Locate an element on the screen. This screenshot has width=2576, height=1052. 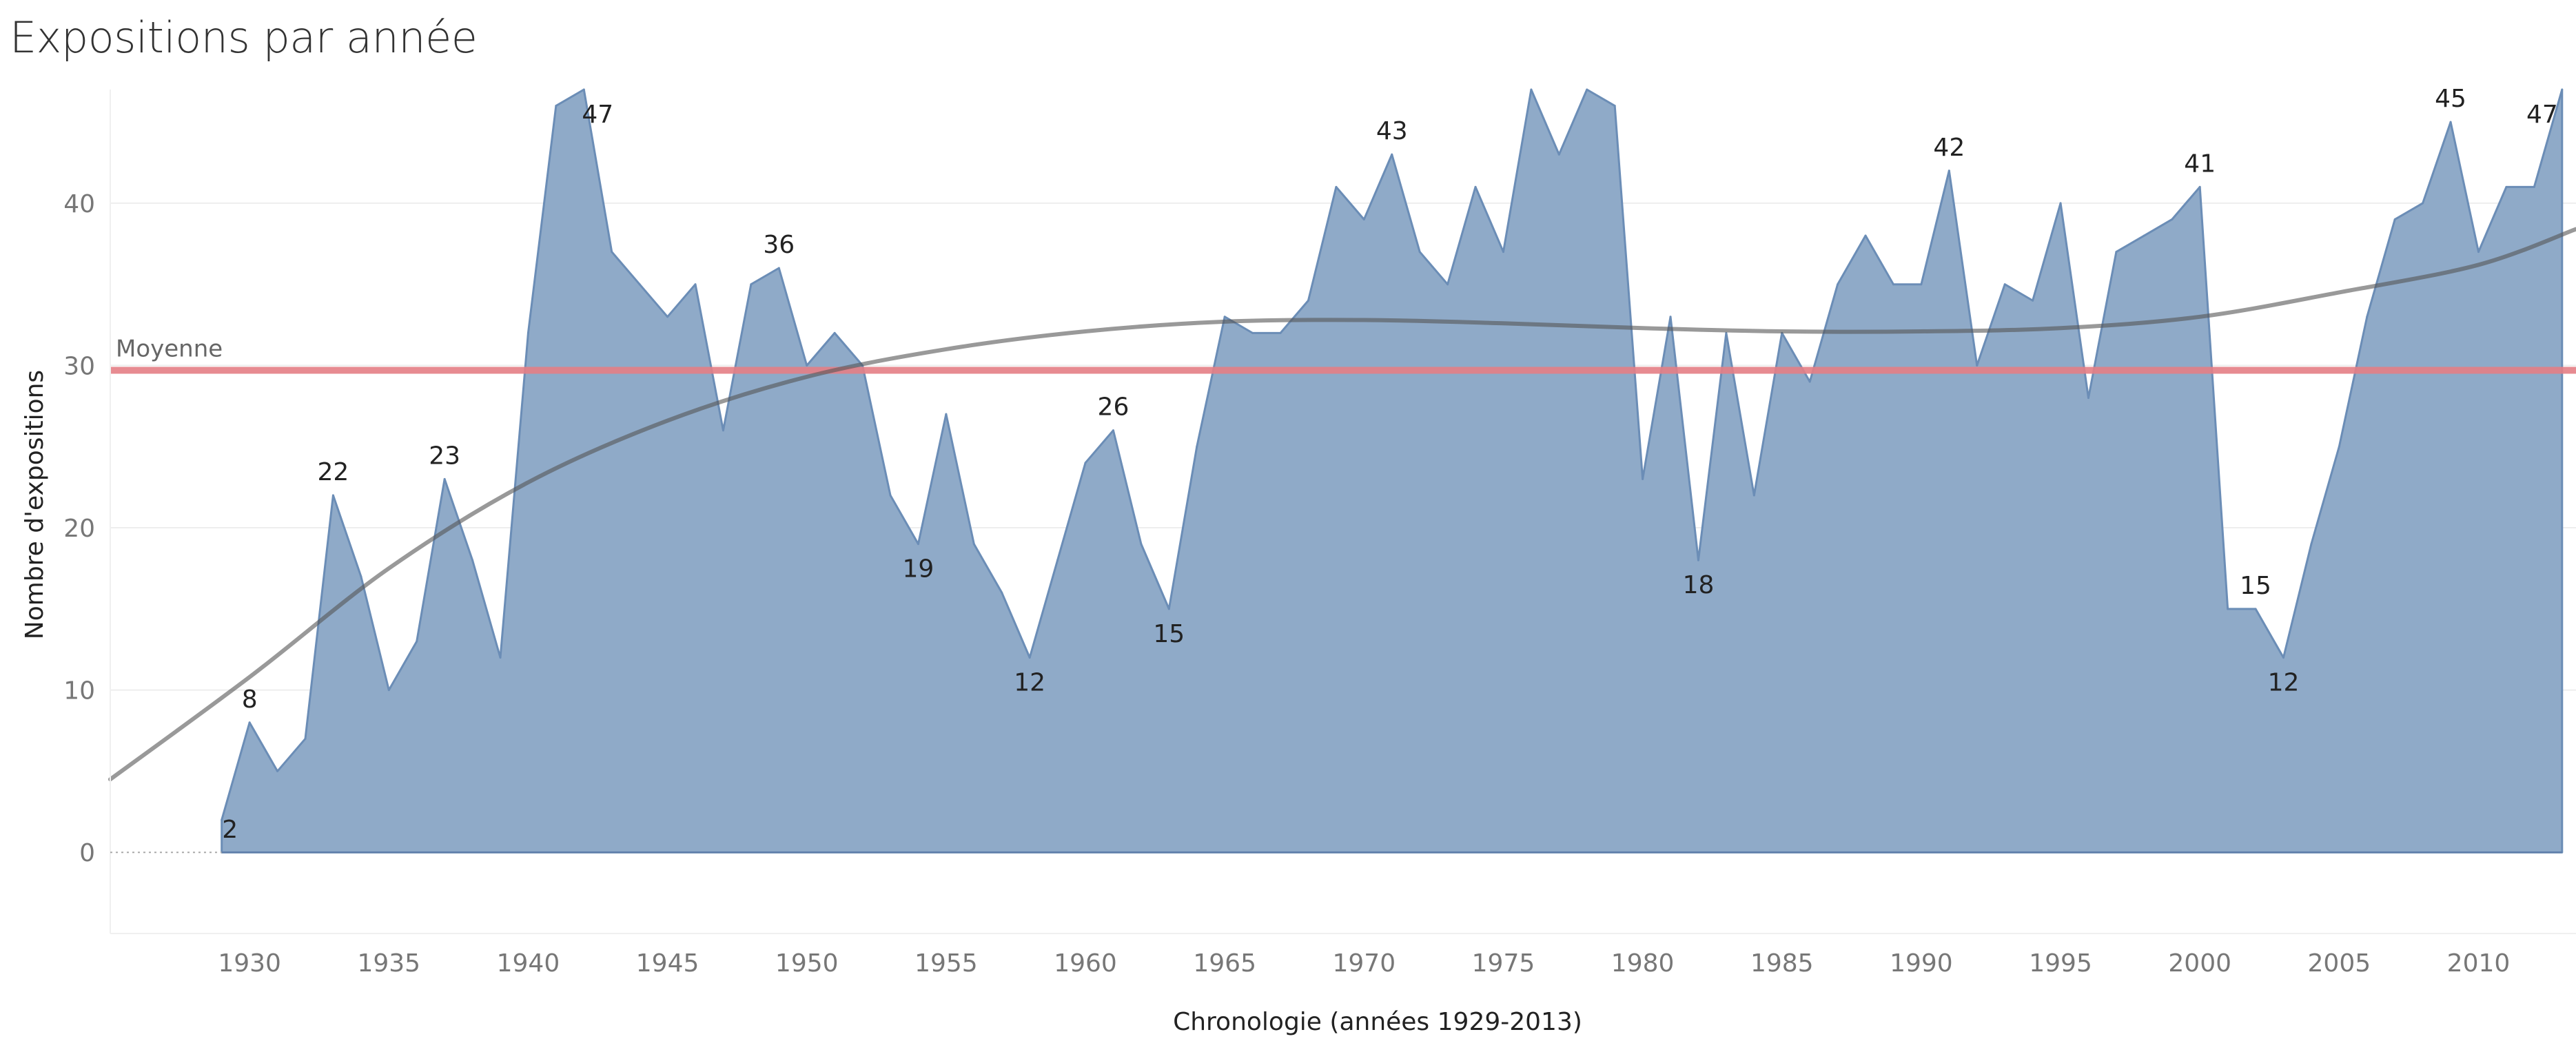
data-label: 12 is located at coordinates (1029, 683).